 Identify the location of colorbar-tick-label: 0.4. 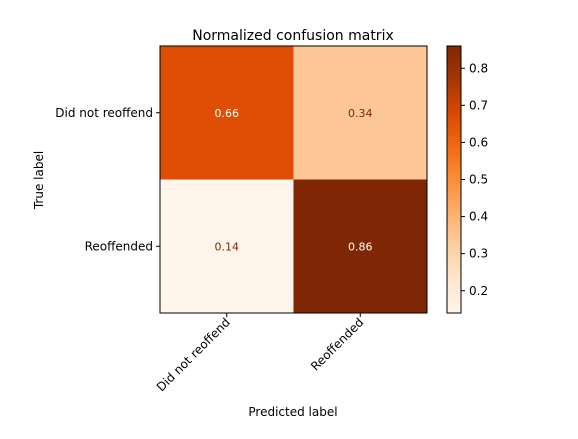
(478, 217).